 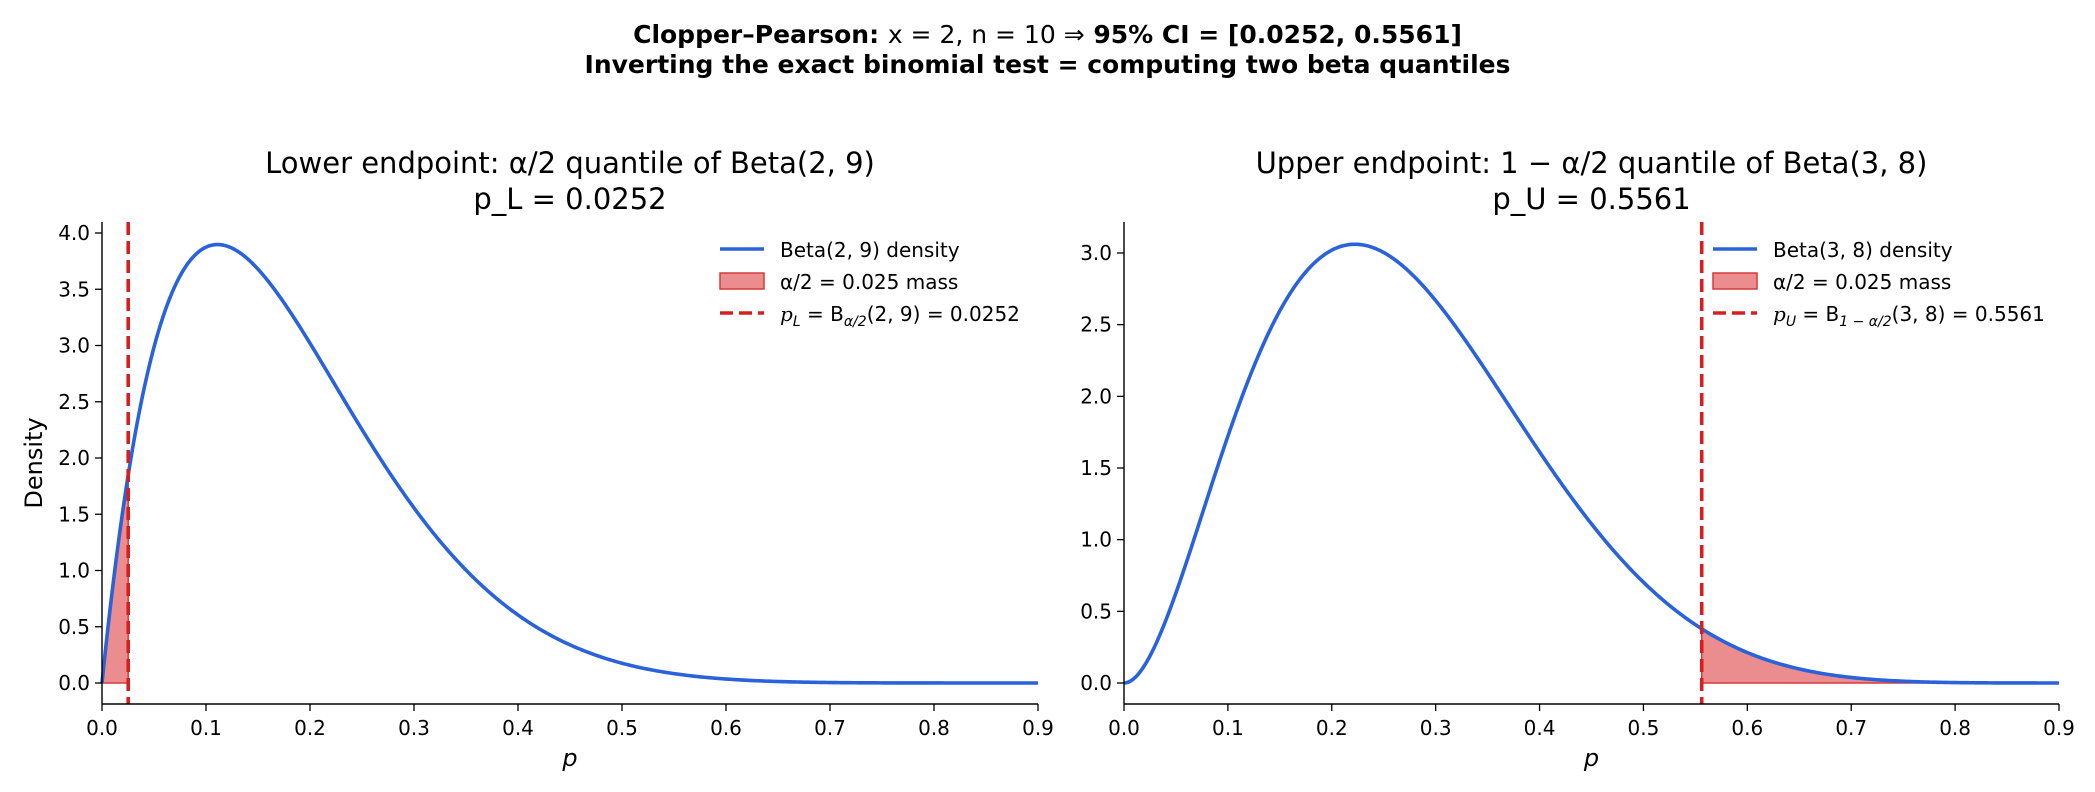 I want to click on y-axis-label: Density, so click(x=34, y=462).